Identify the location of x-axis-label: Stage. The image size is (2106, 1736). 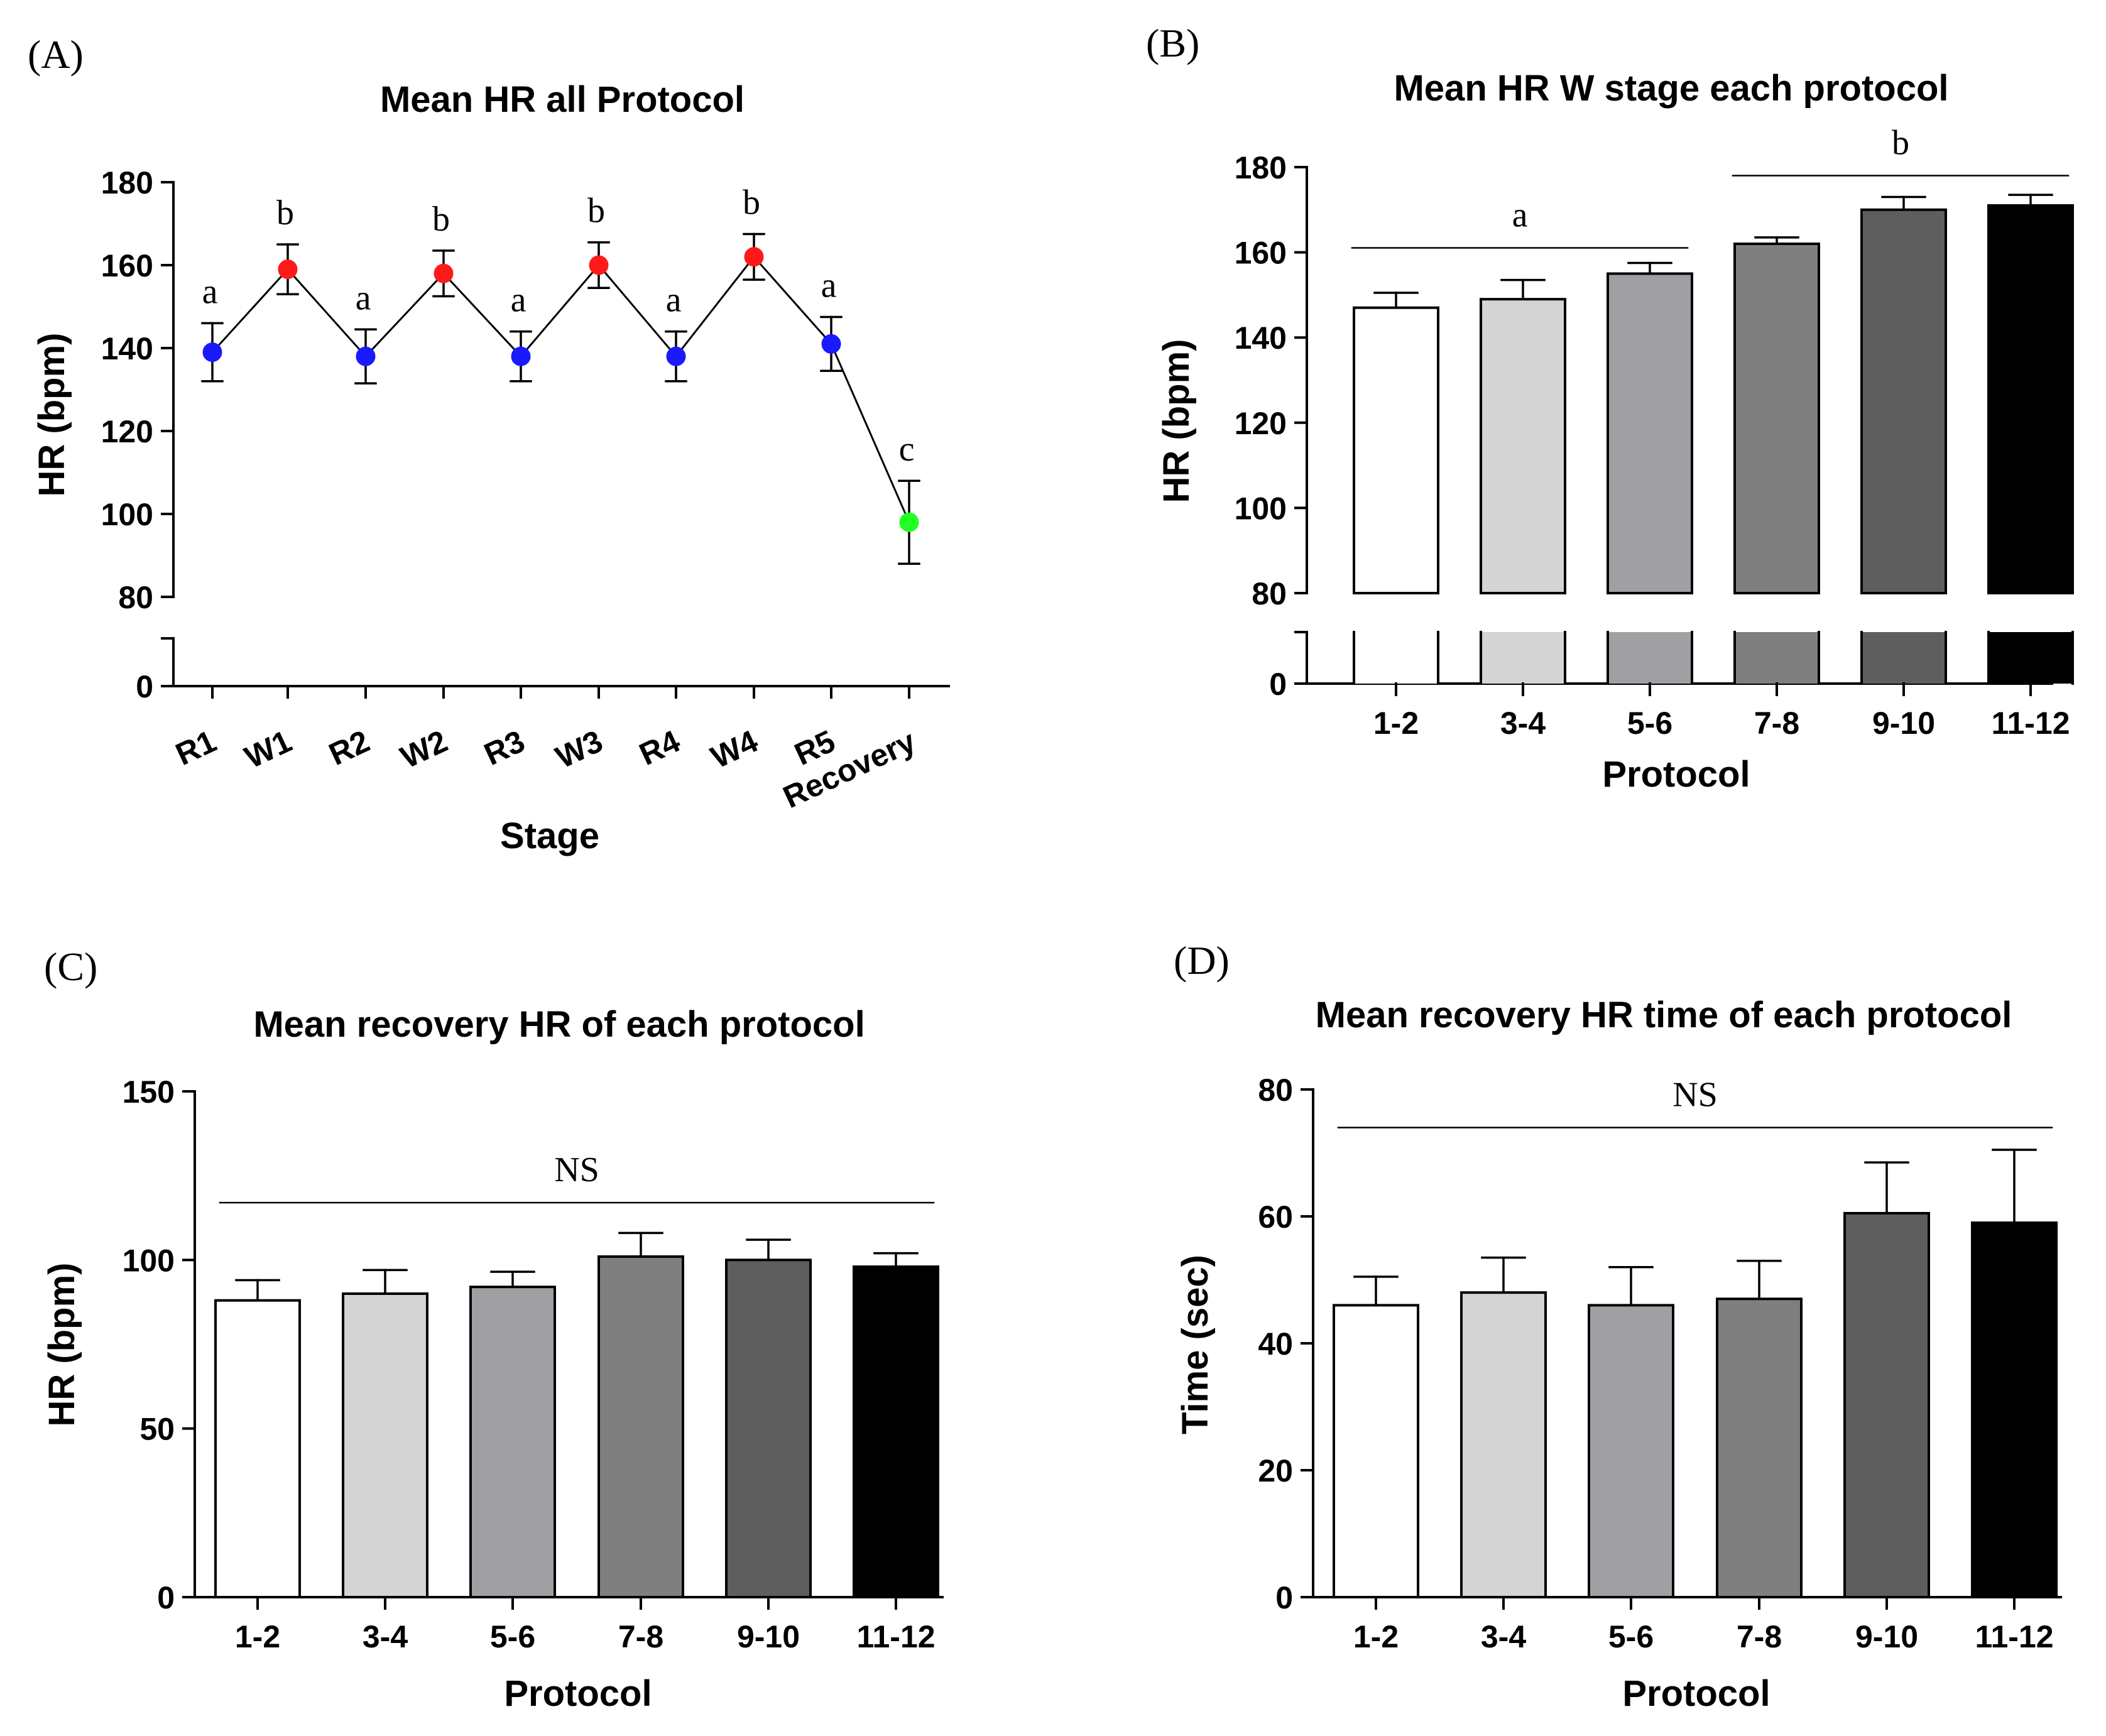
(549, 836).